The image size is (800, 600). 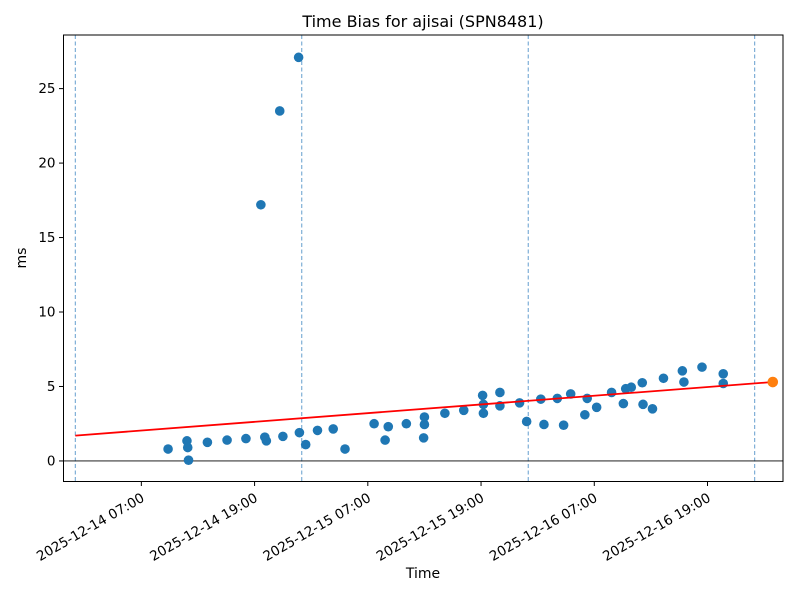 What do you see at coordinates (51, 387) in the screenshot?
I see `y-tick-label: 5` at bounding box center [51, 387].